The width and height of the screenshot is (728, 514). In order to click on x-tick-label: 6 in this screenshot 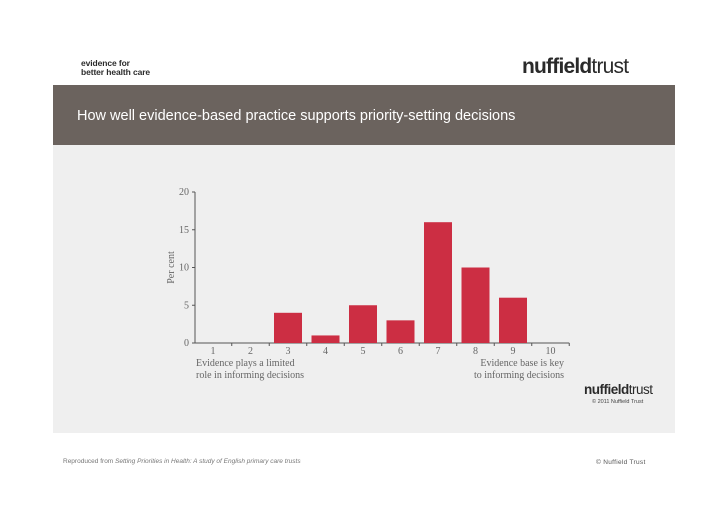, I will do `click(400, 351)`.